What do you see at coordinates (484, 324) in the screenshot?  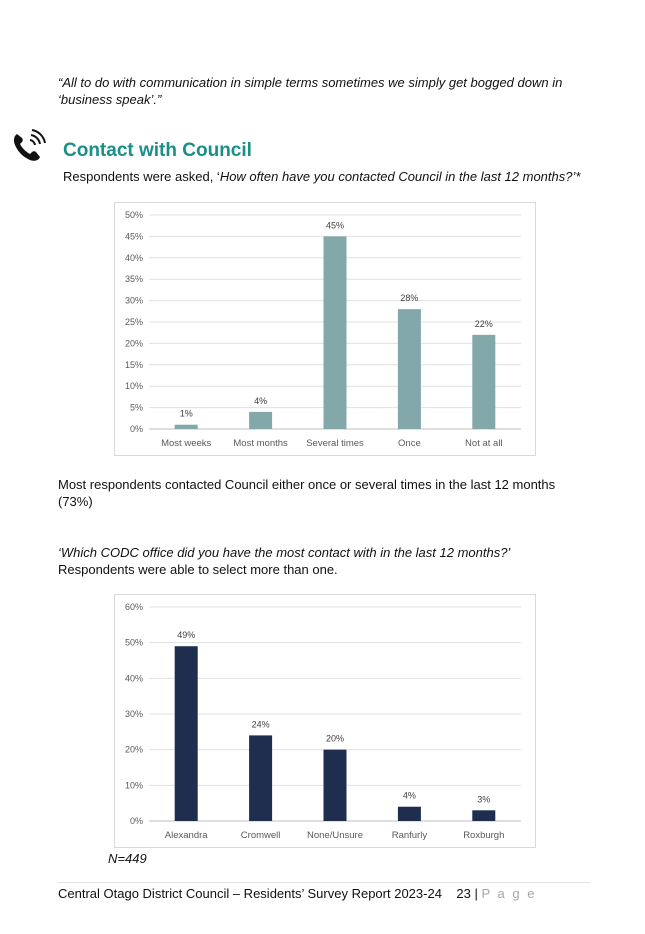 I see `data-label: 22%` at bounding box center [484, 324].